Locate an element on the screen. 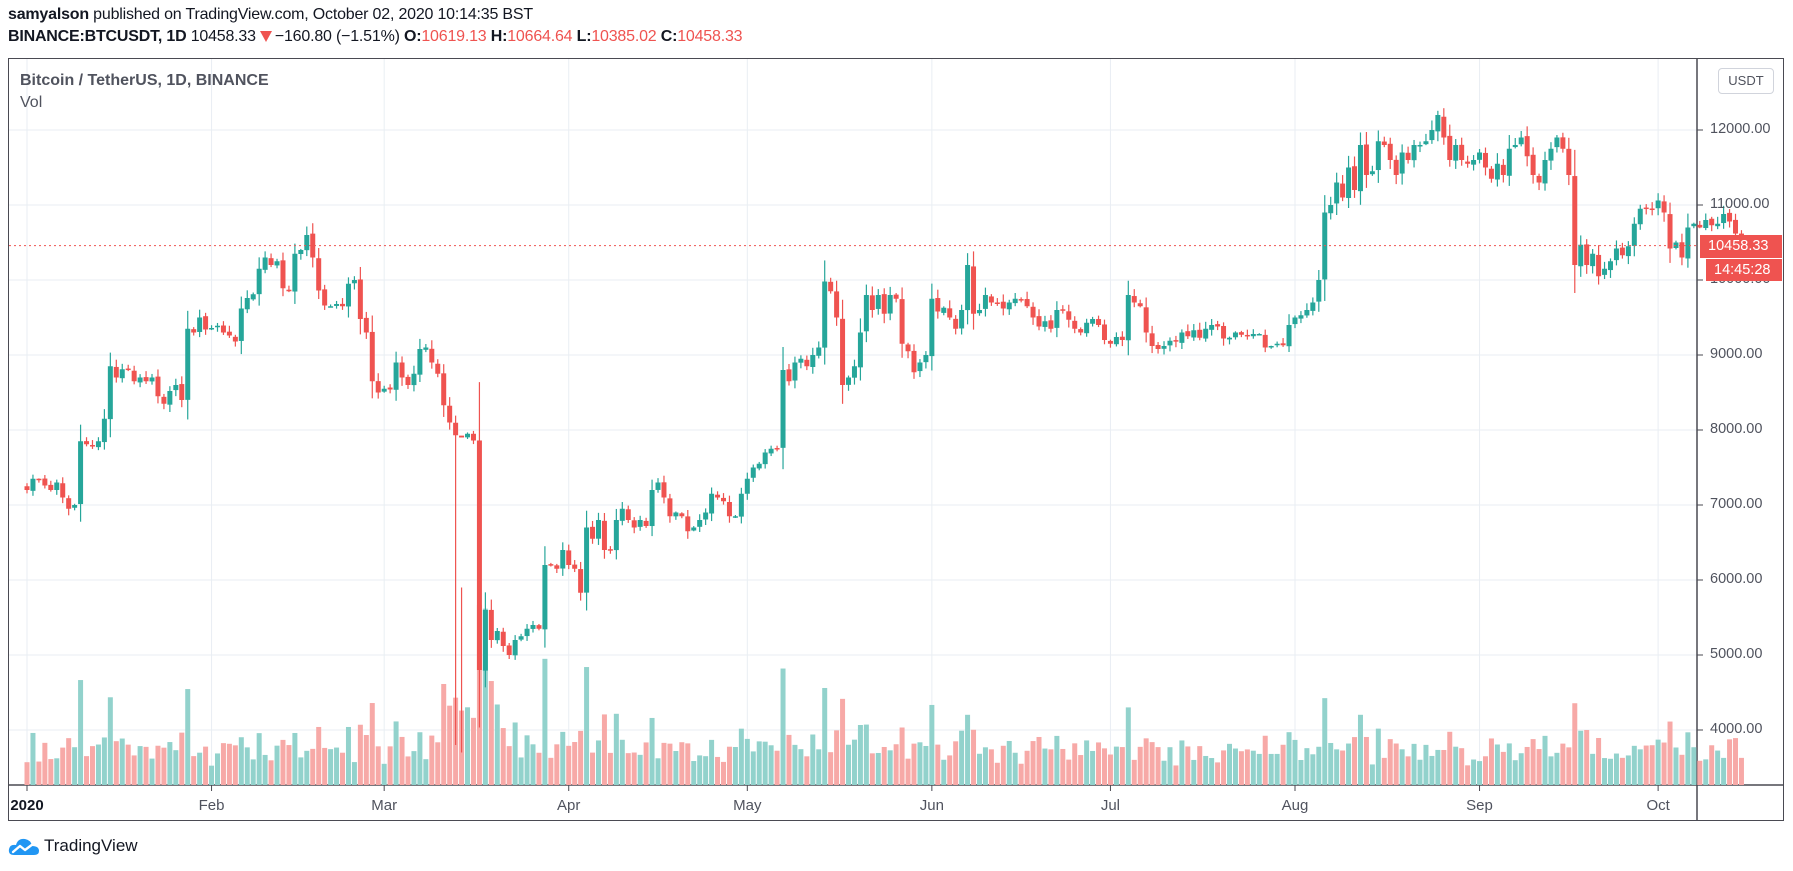 The height and width of the screenshot is (871, 1793). series-legend-title: Bitcoin / TetherUS, 1D, BINANCE is located at coordinates (144, 80).